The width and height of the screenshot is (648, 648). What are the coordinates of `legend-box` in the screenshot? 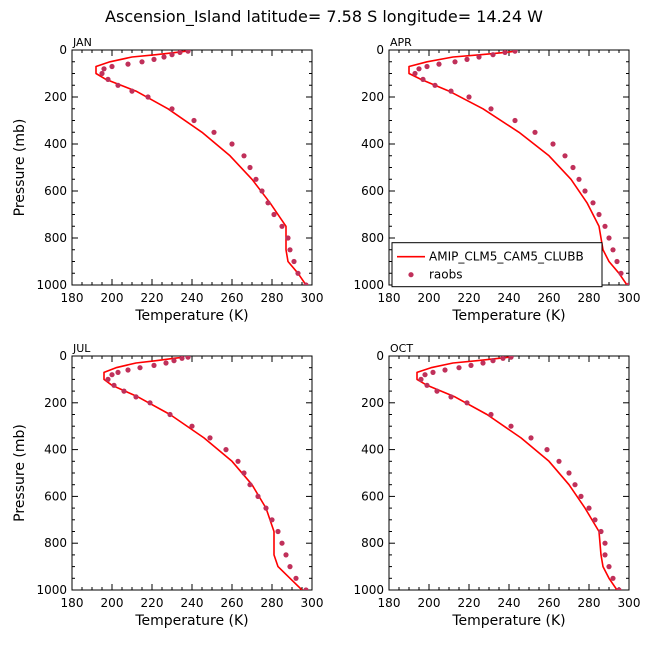 It's located at (497, 265).